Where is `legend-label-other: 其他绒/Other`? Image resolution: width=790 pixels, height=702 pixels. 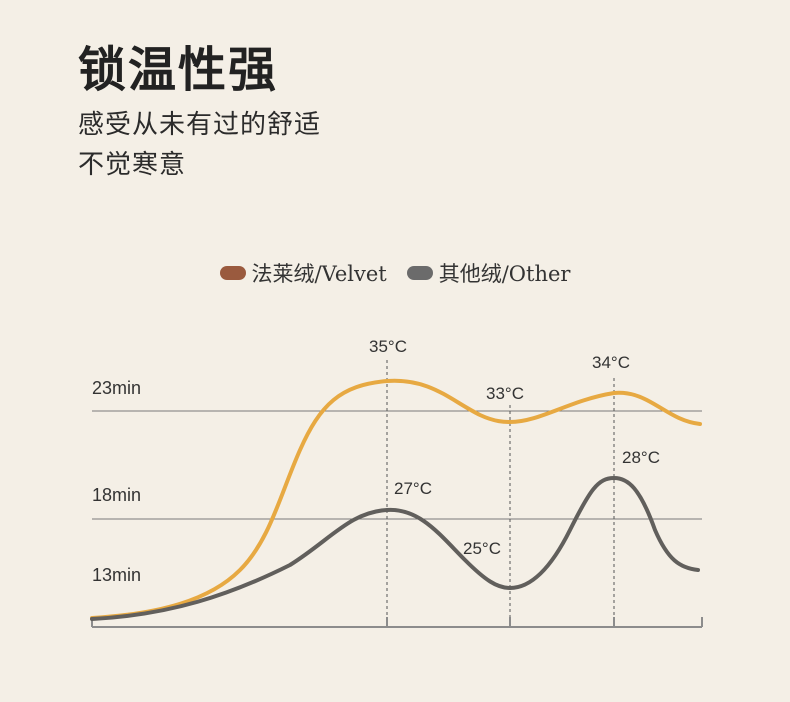
legend-label-other: 其他绒/Other is located at coordinates (504, 274).